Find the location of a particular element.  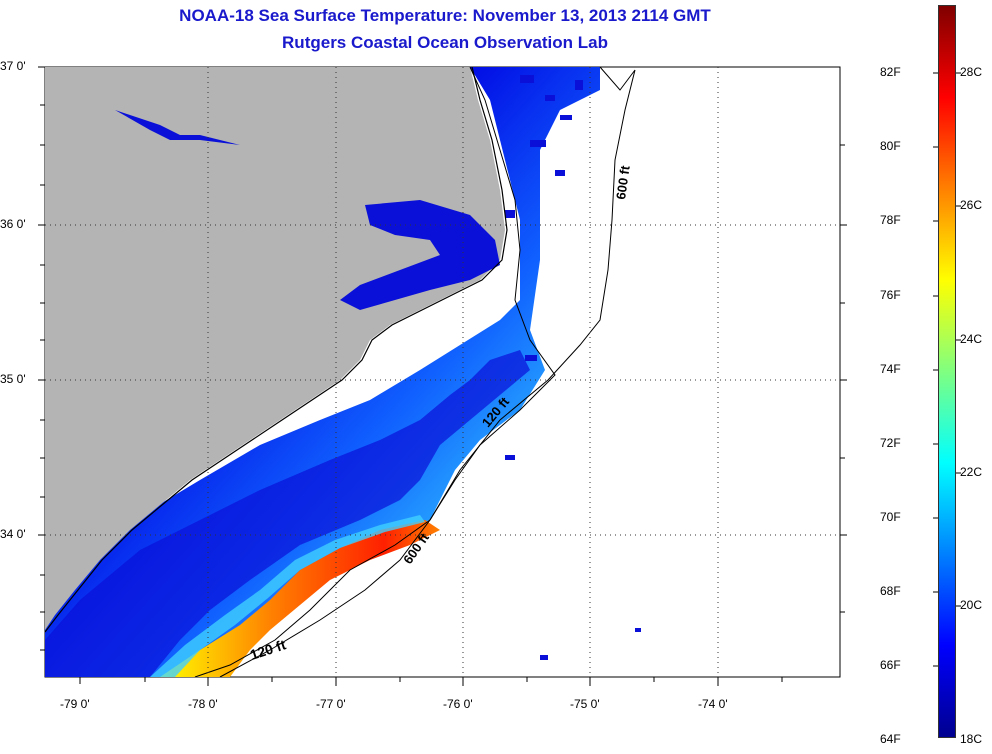

colorbar-f-68: 68F is located at coordinates (890, 591).